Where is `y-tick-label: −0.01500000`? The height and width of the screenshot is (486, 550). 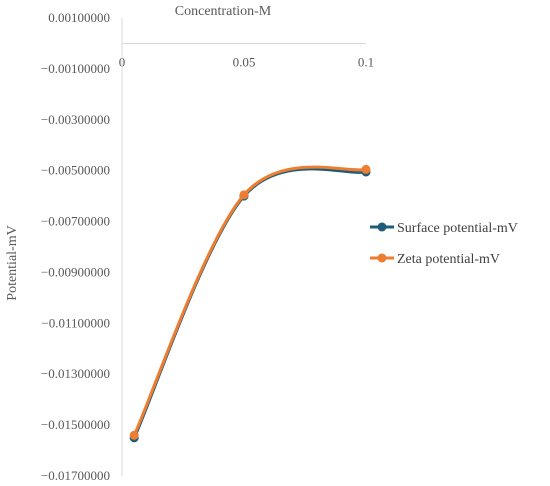 y-tick-label: −0.01500000 is located at coordinates (75, 424).